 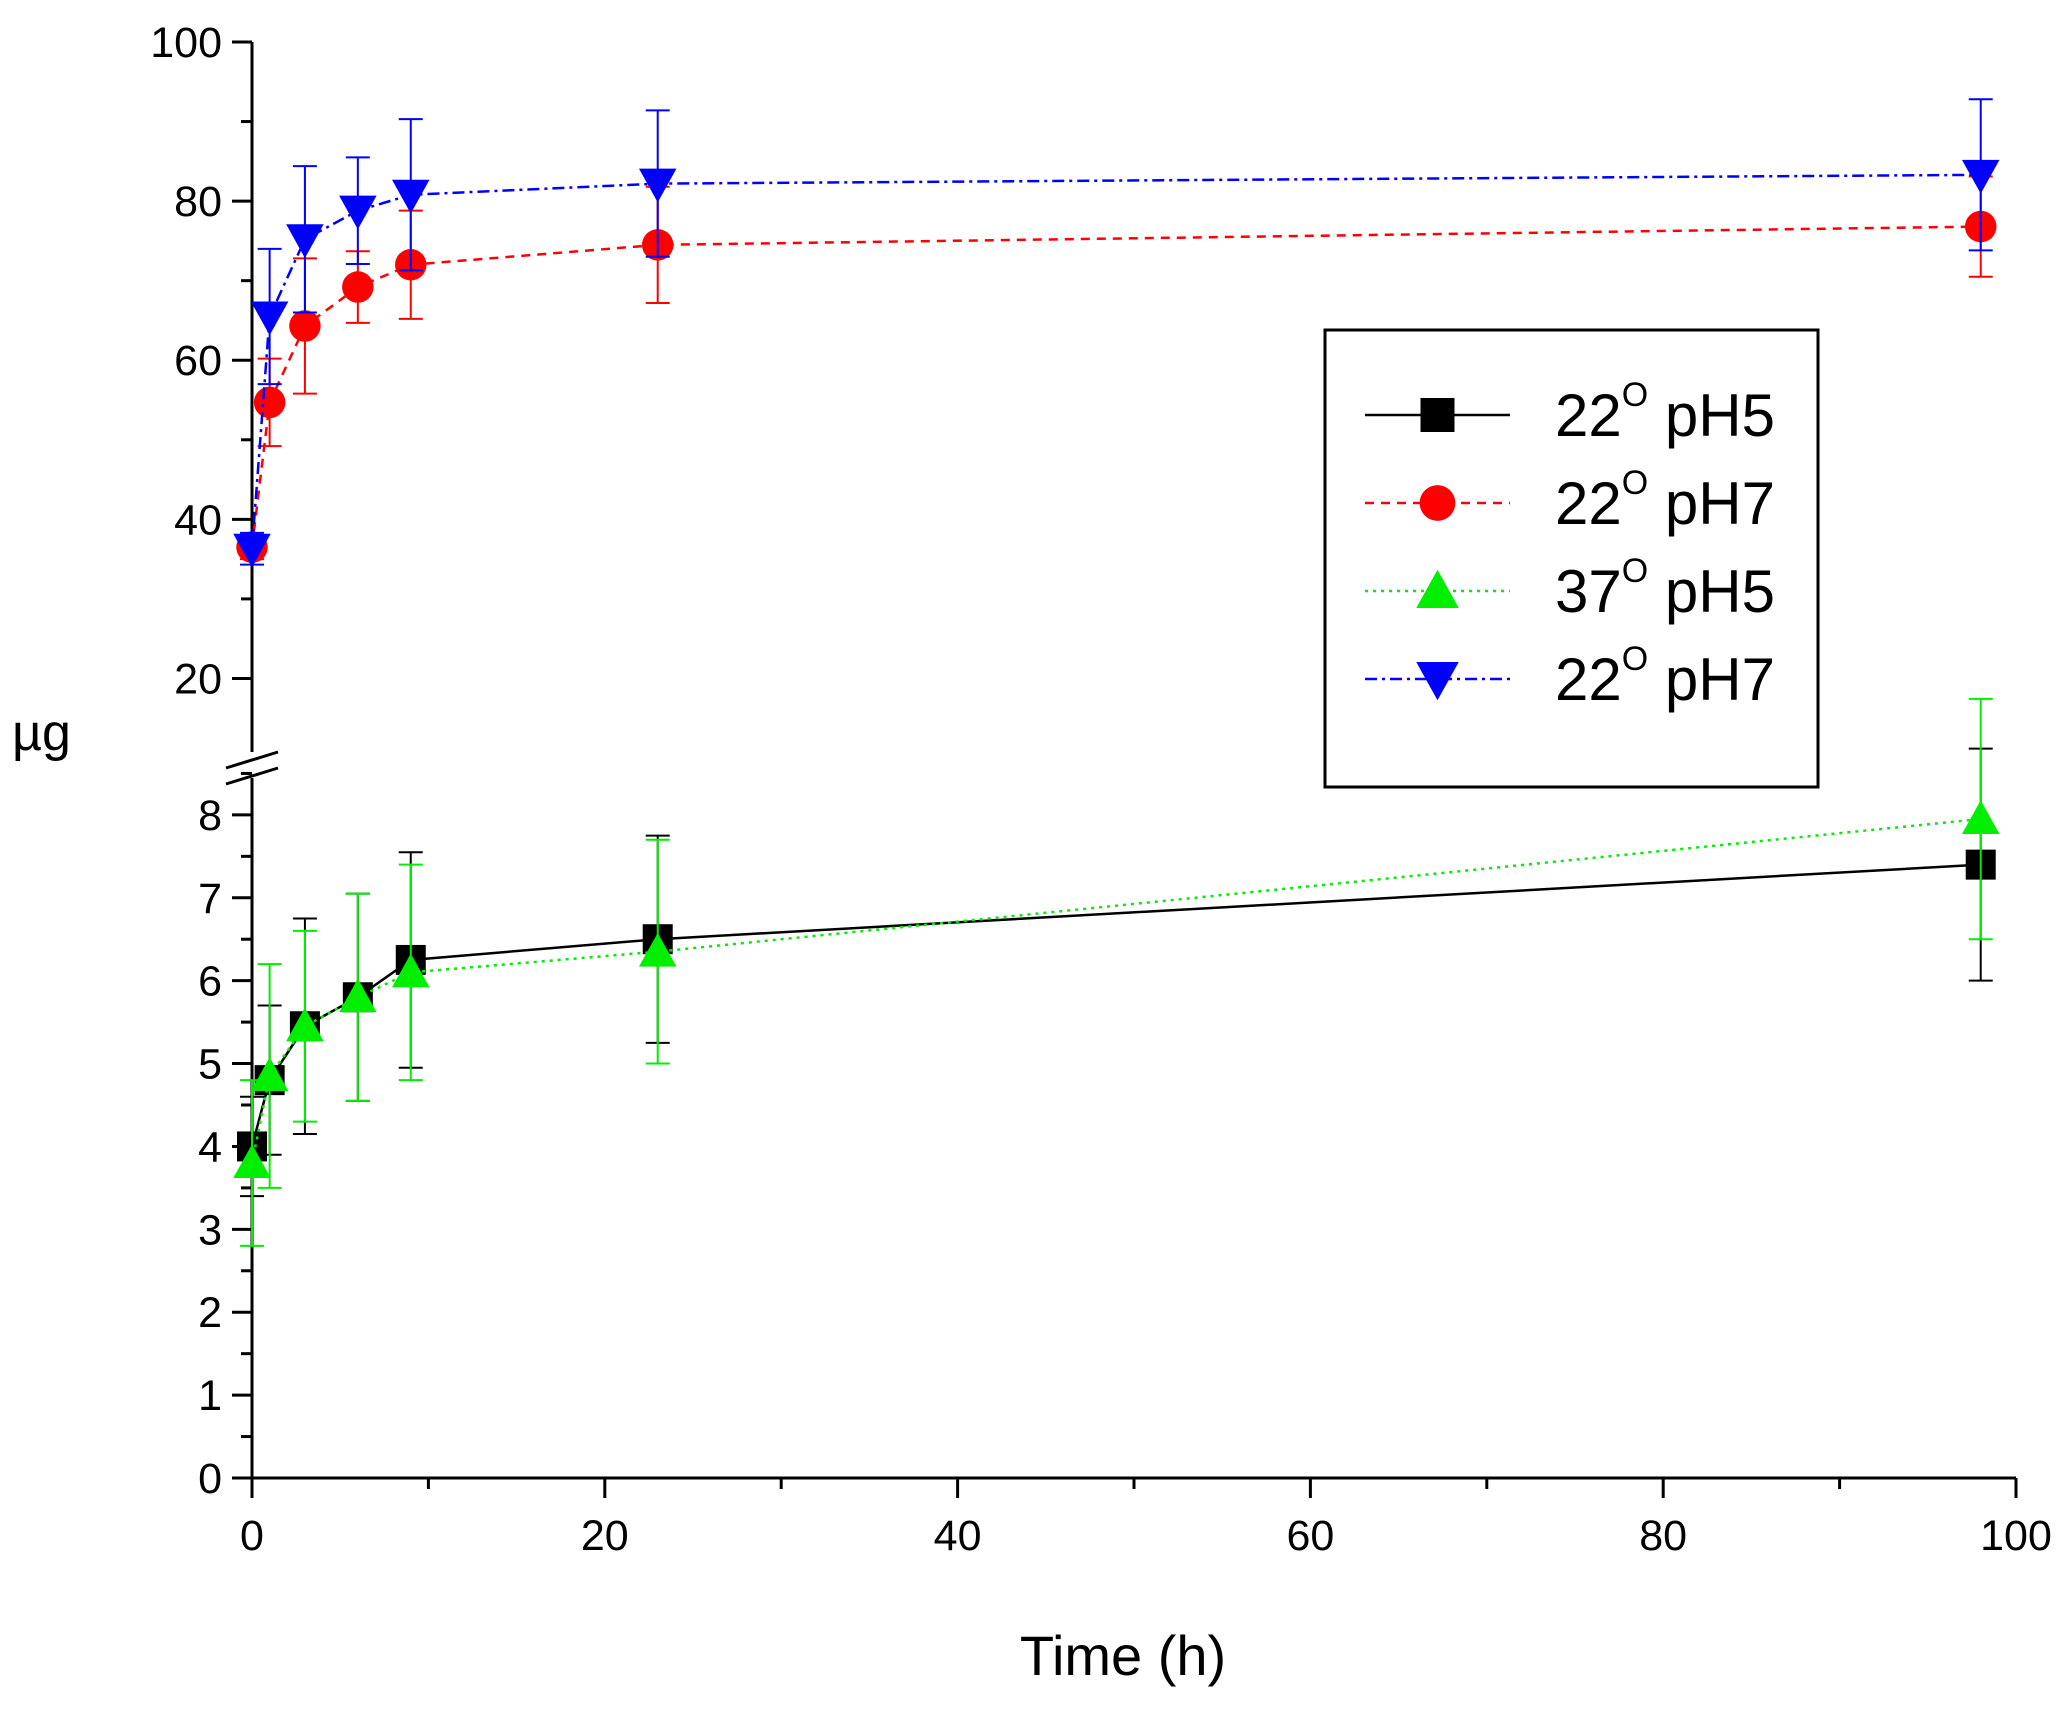 I want to click on x-tick-label: 100, so click(x=2016, y=1536).